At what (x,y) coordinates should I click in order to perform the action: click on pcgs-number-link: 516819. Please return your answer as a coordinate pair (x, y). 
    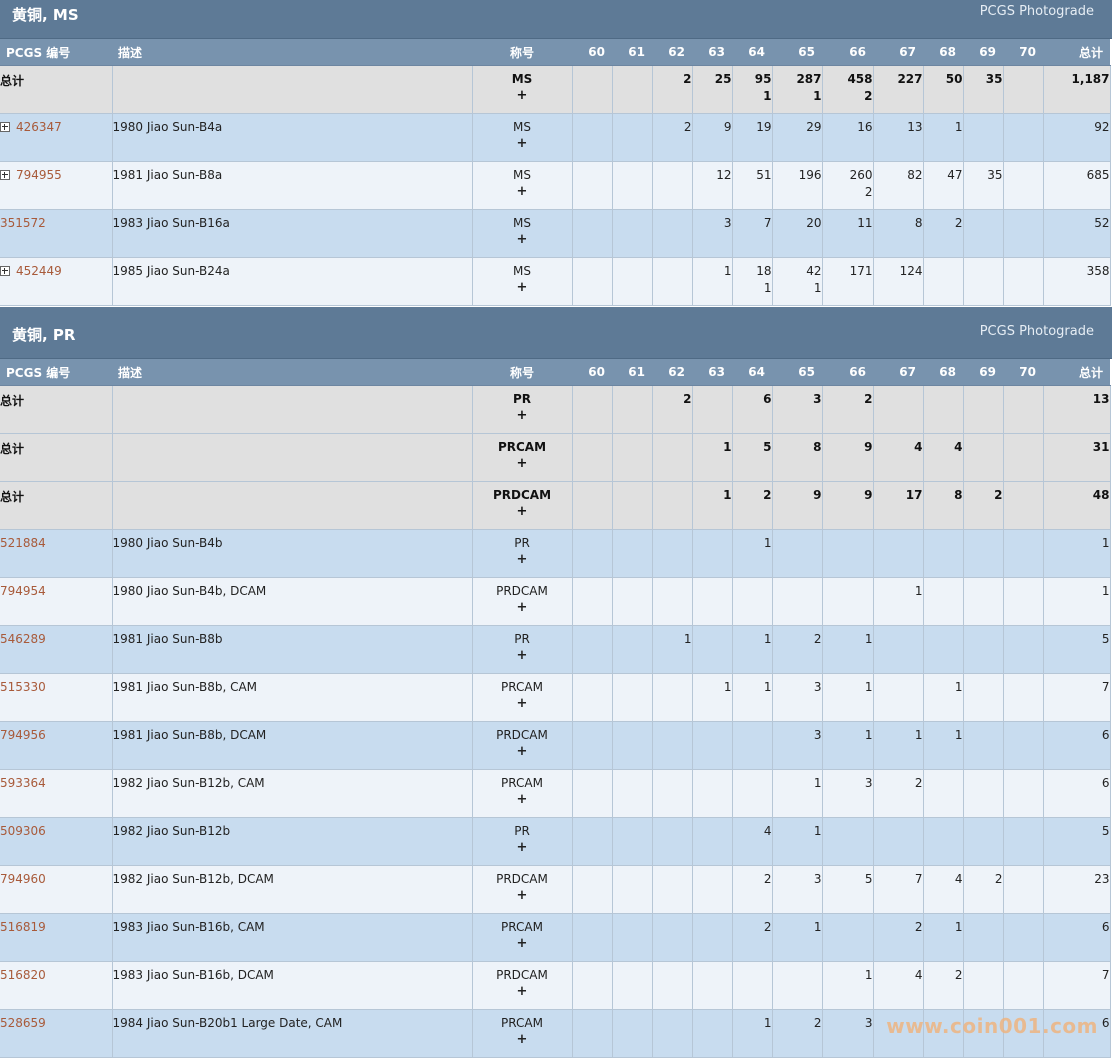
    Looking at the image, I should click on (23, 927).